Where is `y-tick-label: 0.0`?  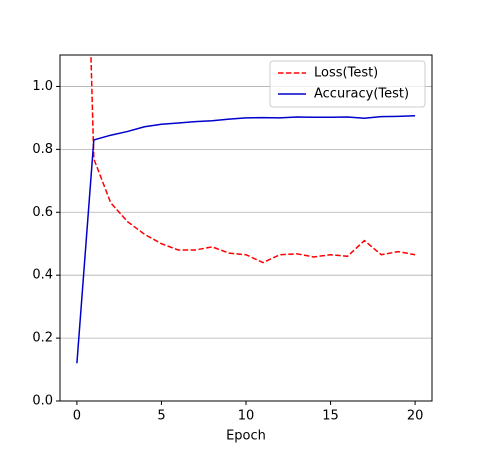
y-tick-label: 0.0 is located at coordinates (42, 401).